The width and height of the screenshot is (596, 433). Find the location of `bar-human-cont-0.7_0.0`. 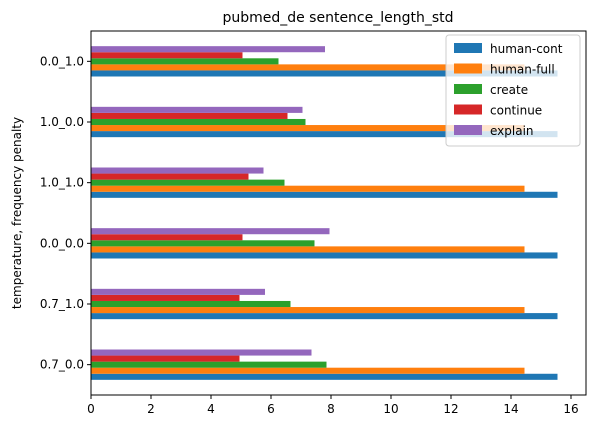

bar-human-cont-0.7_0.0 is located at coordinates (324, 376).